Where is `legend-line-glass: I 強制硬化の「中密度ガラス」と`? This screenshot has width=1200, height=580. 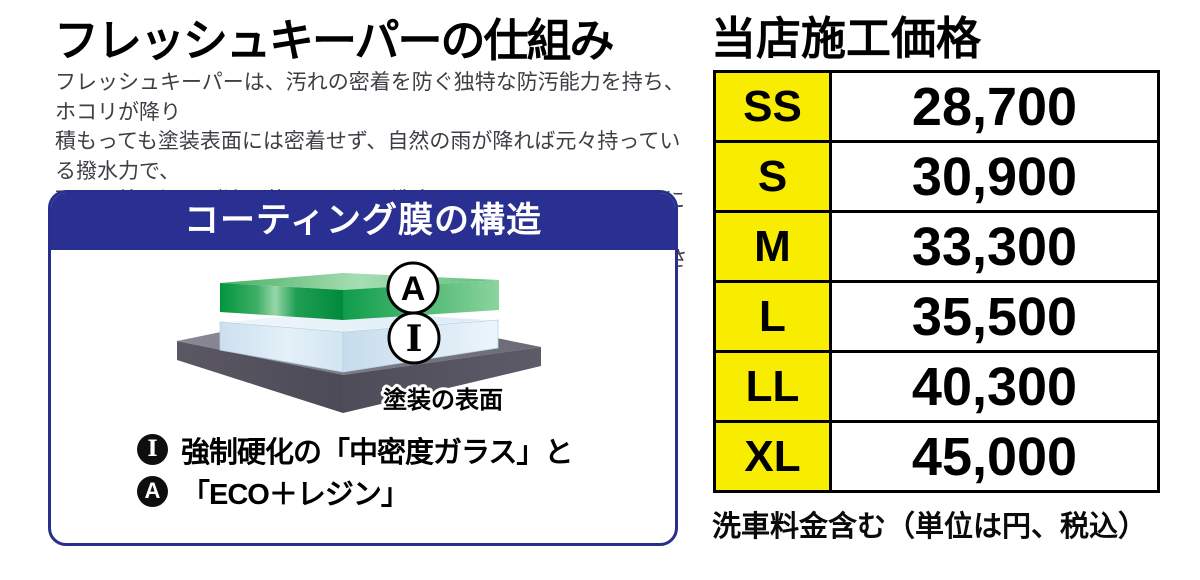 legend-line-glass: I 強制硬化の「中密度ガラス」と is located at coordinates (355, 451).